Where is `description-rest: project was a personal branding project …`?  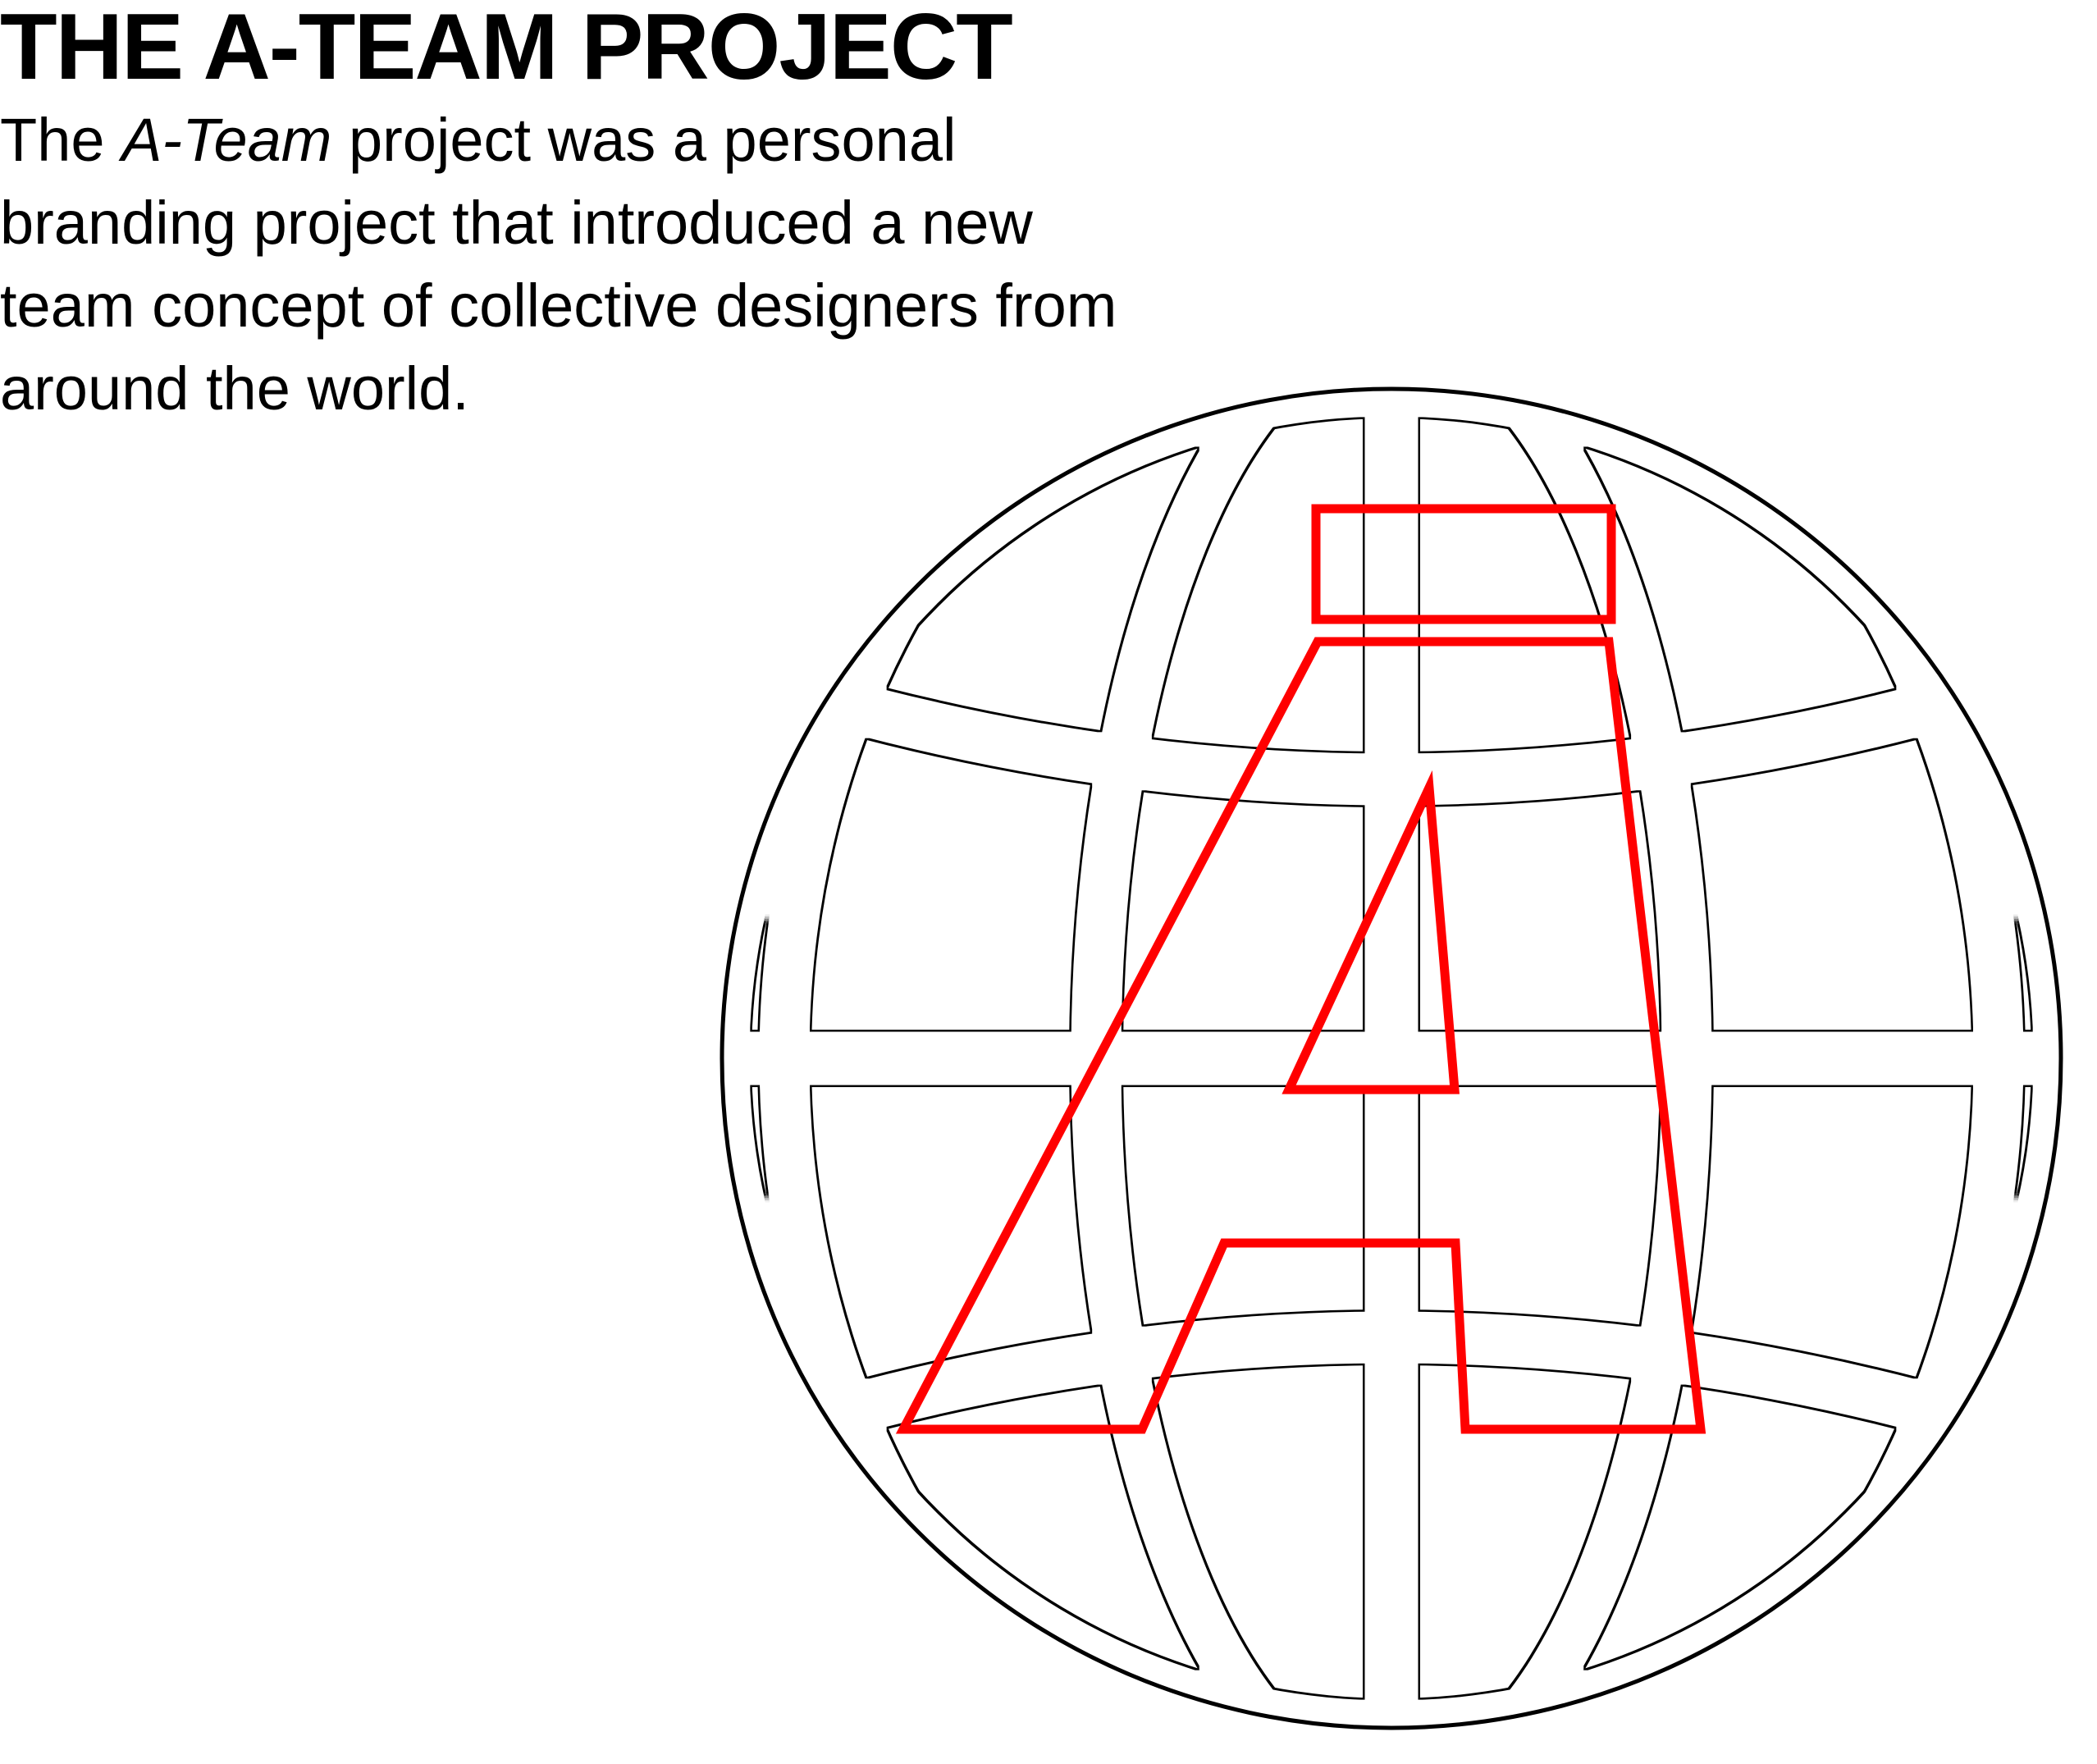
description-rest: project was a personal branding project … is located at coordinates (558, 264).